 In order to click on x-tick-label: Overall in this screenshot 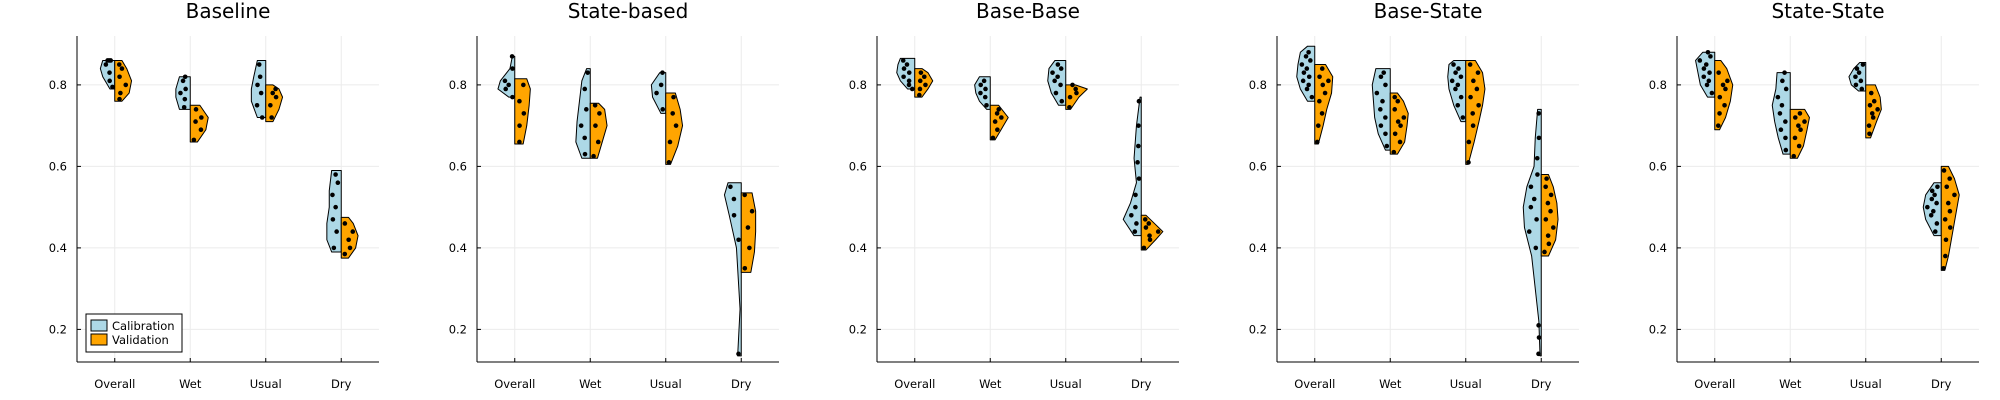, I will do `click(1314, 384)`.